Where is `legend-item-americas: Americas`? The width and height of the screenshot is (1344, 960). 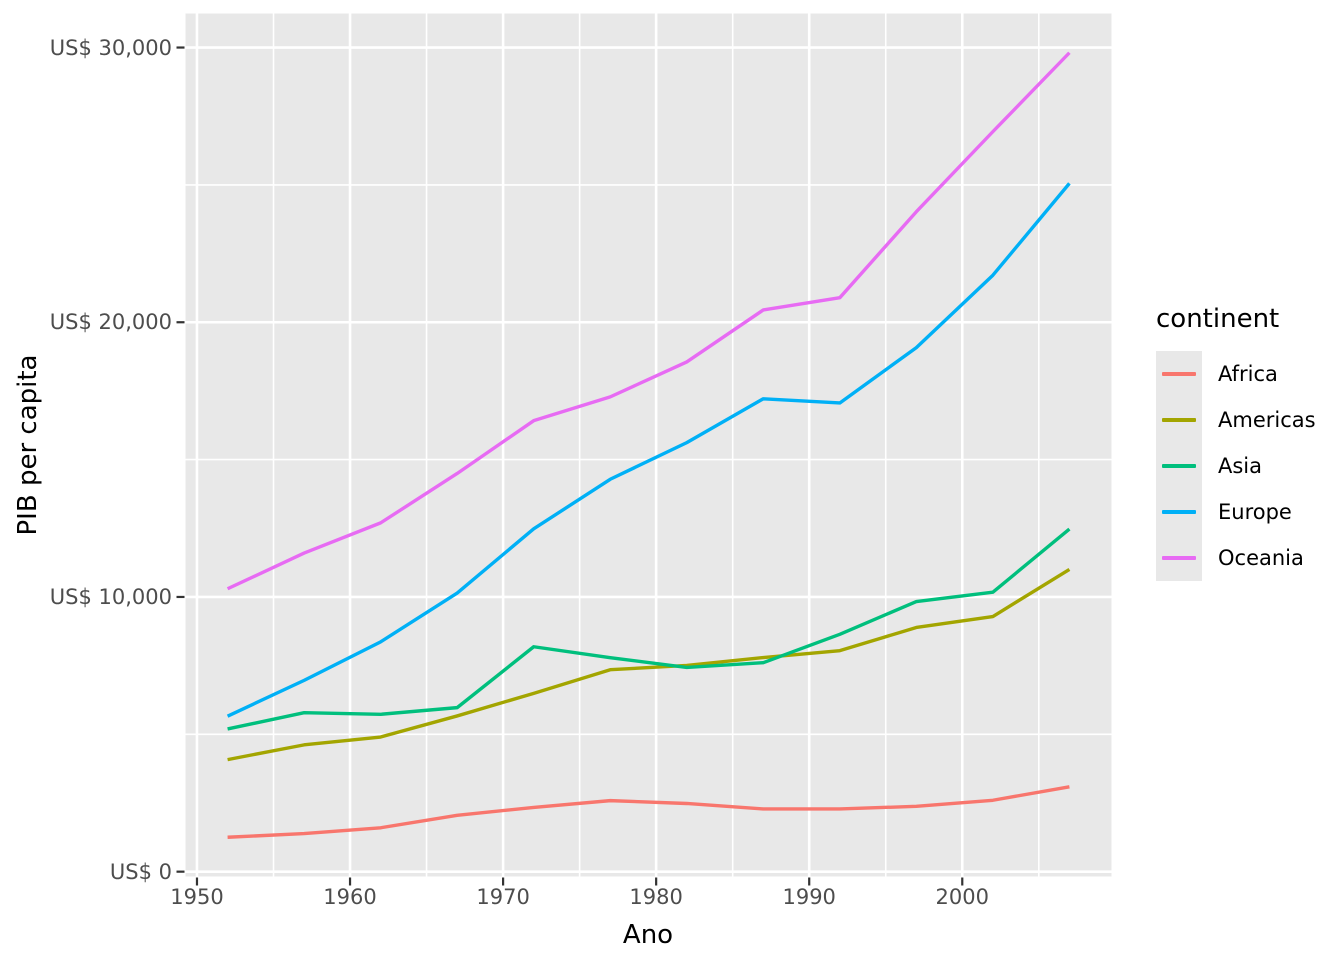
legend-item-americas: Americas is located at coordinates (1236, 420).